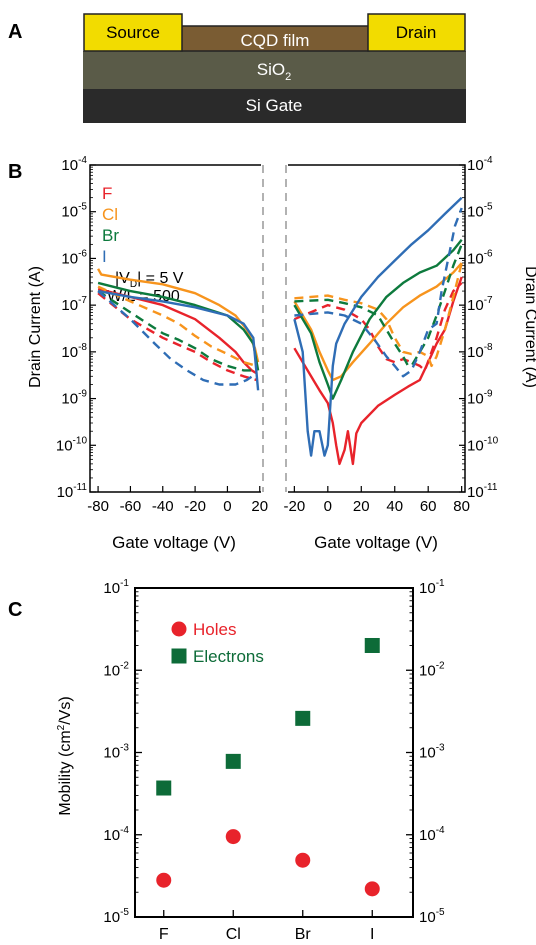 The width and height of the screenshot is (536, 945). Describe the element at coordinates (104, 256) in the screenshot. I see `legend-i: I` at that location.